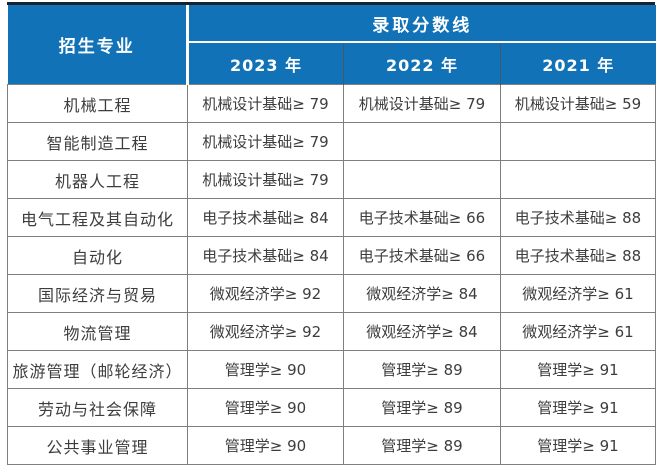 This screenshot has height=469, width=660. I want to click on major-cell: 物流管理, so click(97, 331).